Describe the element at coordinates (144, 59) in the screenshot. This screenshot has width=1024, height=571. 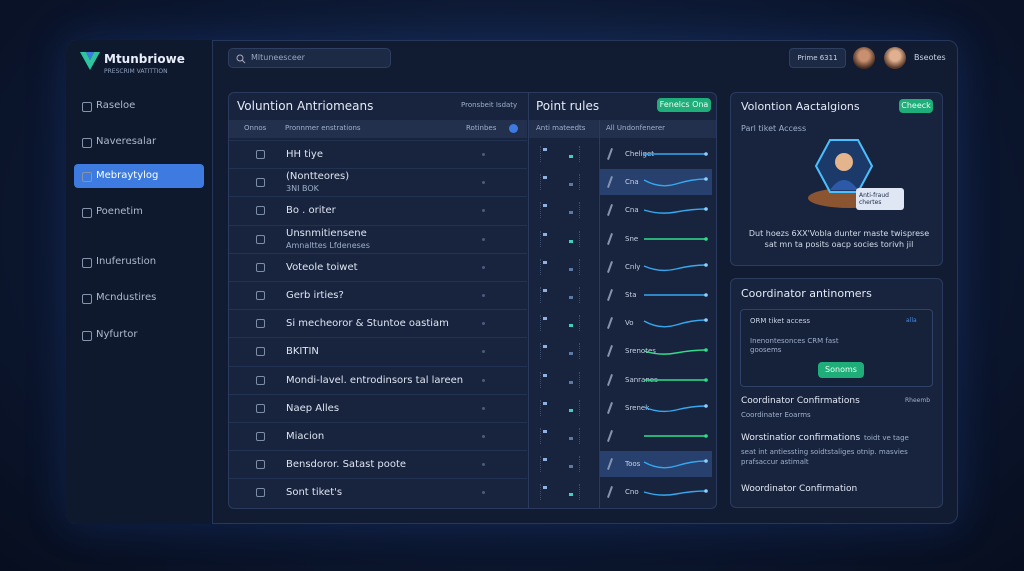
I see `brand-name: Mtunbriowe` at that location.